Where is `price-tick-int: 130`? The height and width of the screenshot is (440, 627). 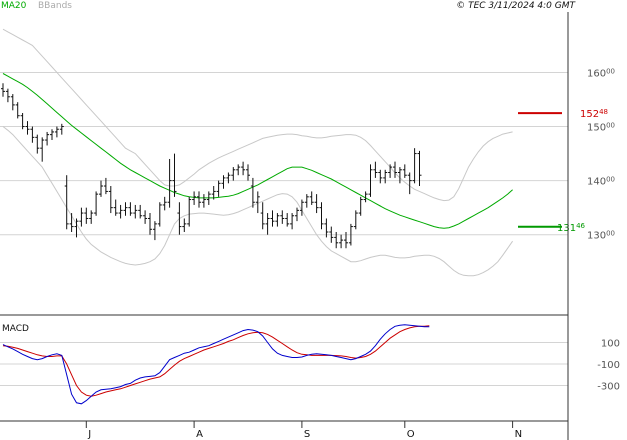
price-tick-int: 130 is located at coordinates (596, 236).